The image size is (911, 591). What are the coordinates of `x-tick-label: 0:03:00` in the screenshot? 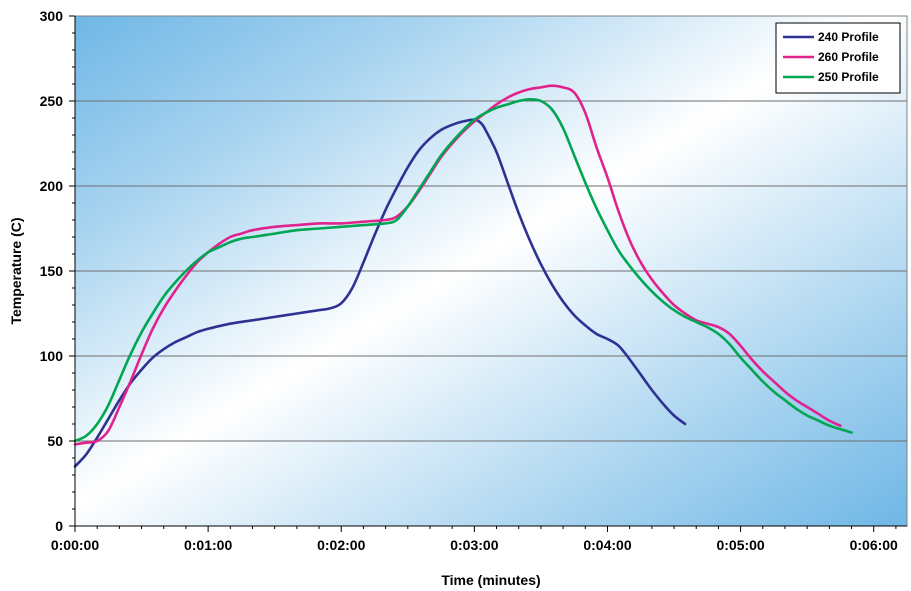 It's located at (474, 545).